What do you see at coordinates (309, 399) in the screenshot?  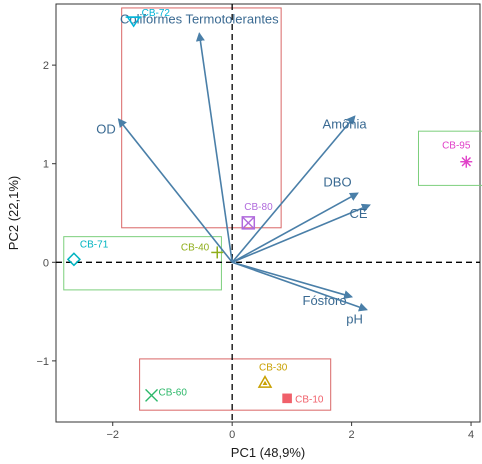 I see `point-label-cb-10: CB-10` at bounding box center [309, 399].